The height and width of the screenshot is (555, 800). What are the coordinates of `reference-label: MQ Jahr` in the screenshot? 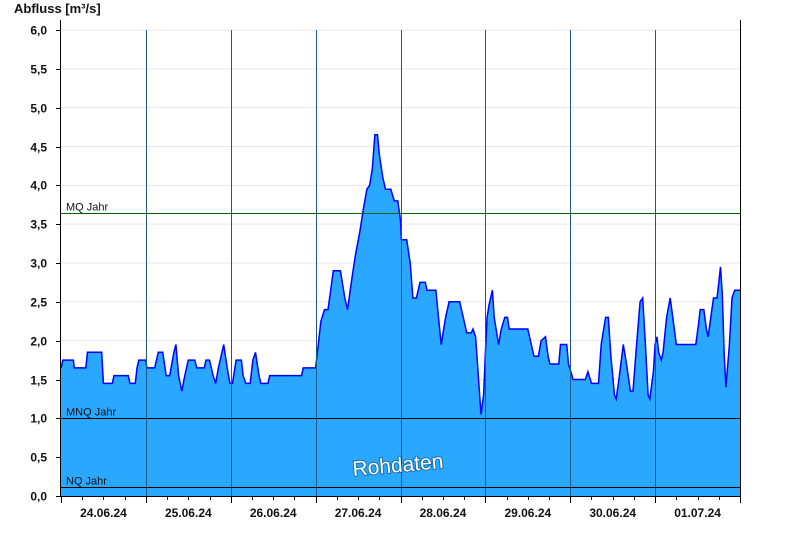 It's located at (87, 208).